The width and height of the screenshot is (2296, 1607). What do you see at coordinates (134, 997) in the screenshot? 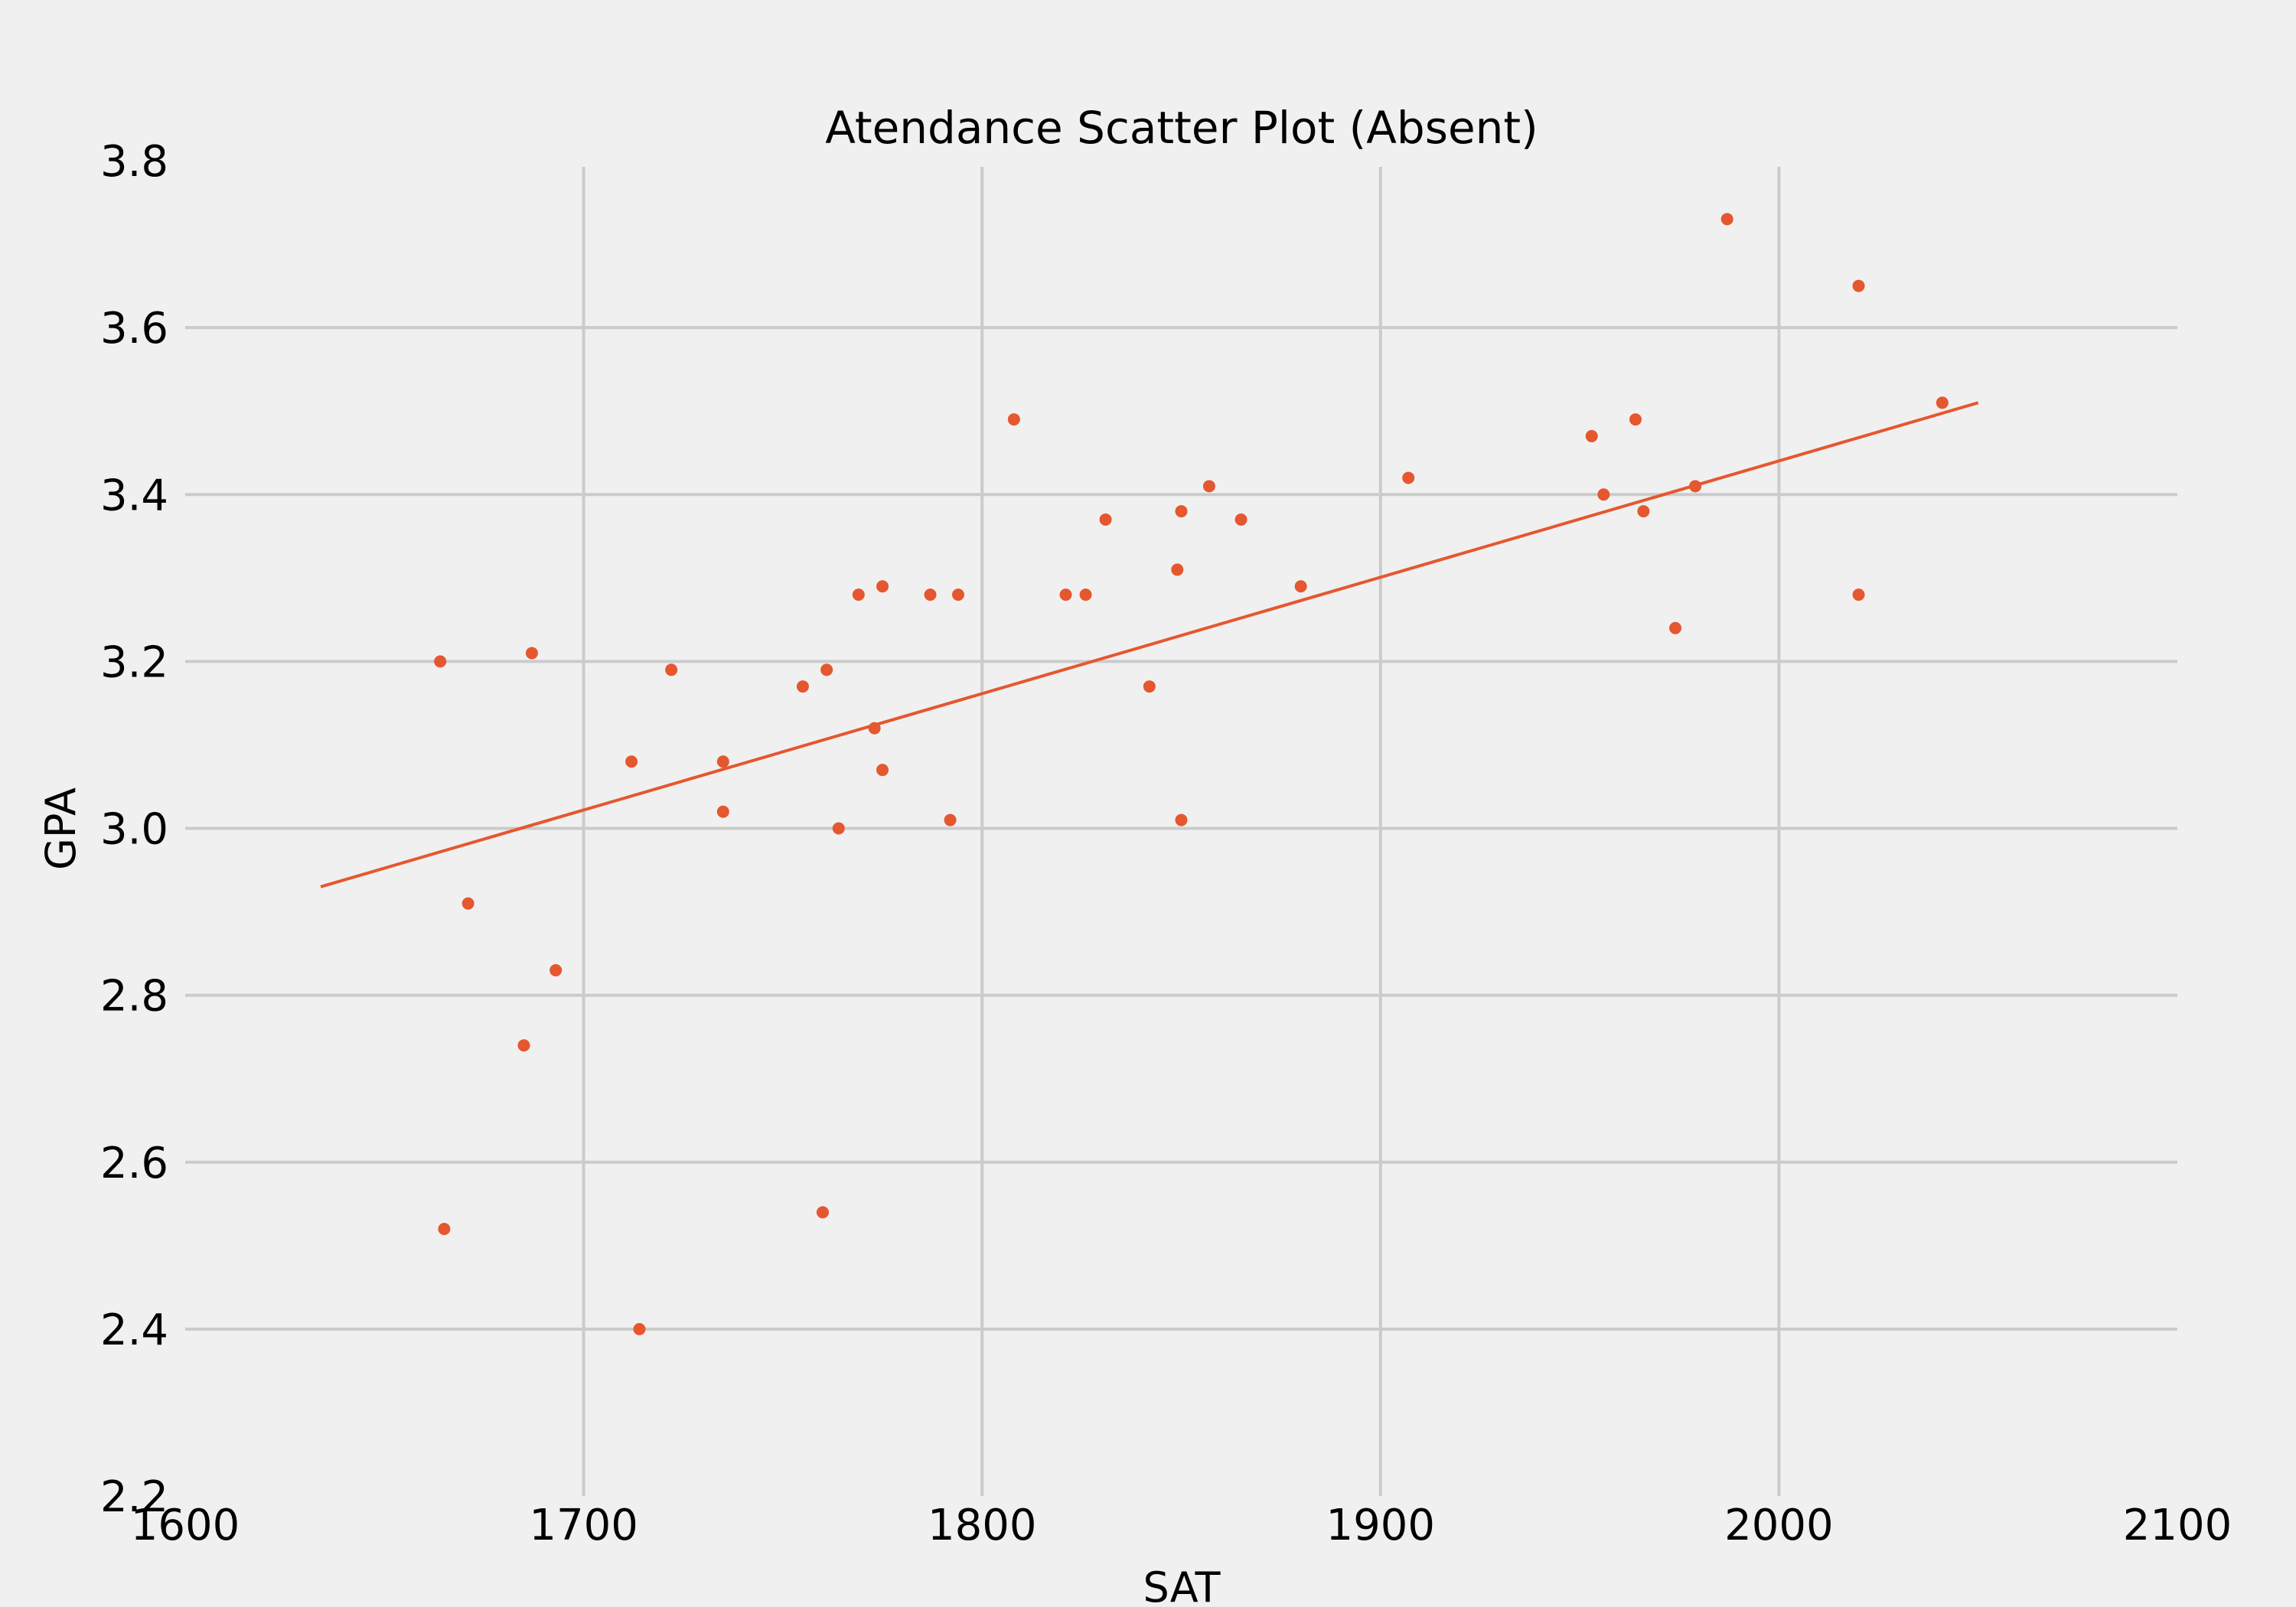
I see `y-tick-label: 2.8` at bounding box center [134, 997].